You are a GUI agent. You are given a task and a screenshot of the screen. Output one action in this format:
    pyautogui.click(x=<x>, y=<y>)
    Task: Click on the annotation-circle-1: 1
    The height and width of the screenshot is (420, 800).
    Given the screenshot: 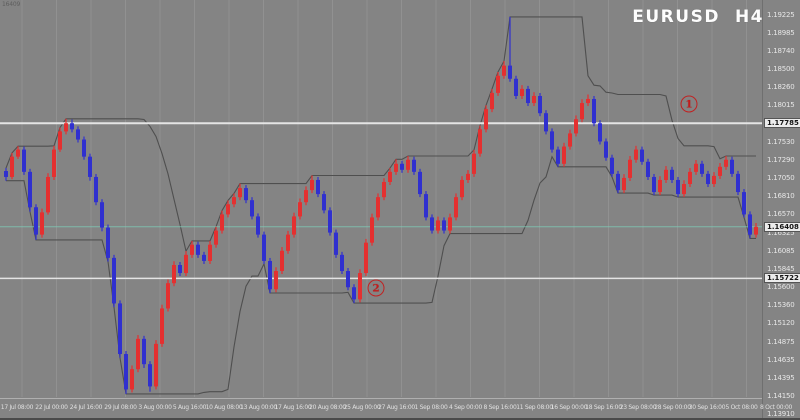 What is the action you would take?
    pyautogui.click(x=689, y=104)
    